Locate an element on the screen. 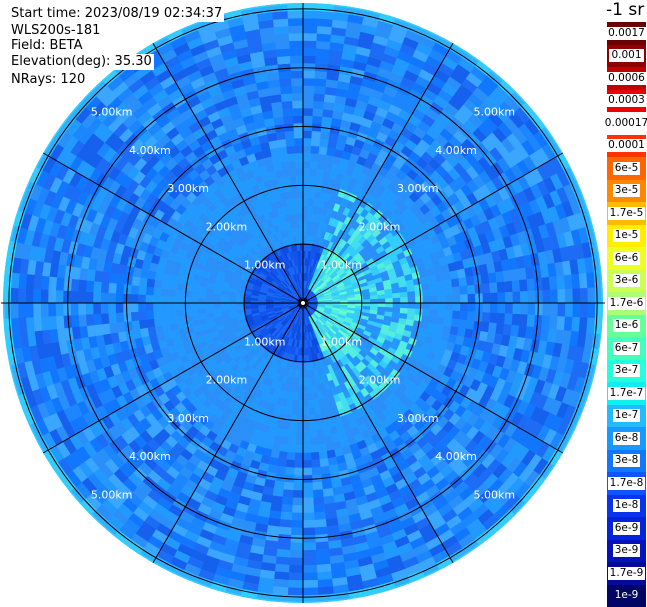 Image resolution: width=647 pixels, height=607 pixels. colorbar-cell: 1e-6 is located at coordinates (626, 325).